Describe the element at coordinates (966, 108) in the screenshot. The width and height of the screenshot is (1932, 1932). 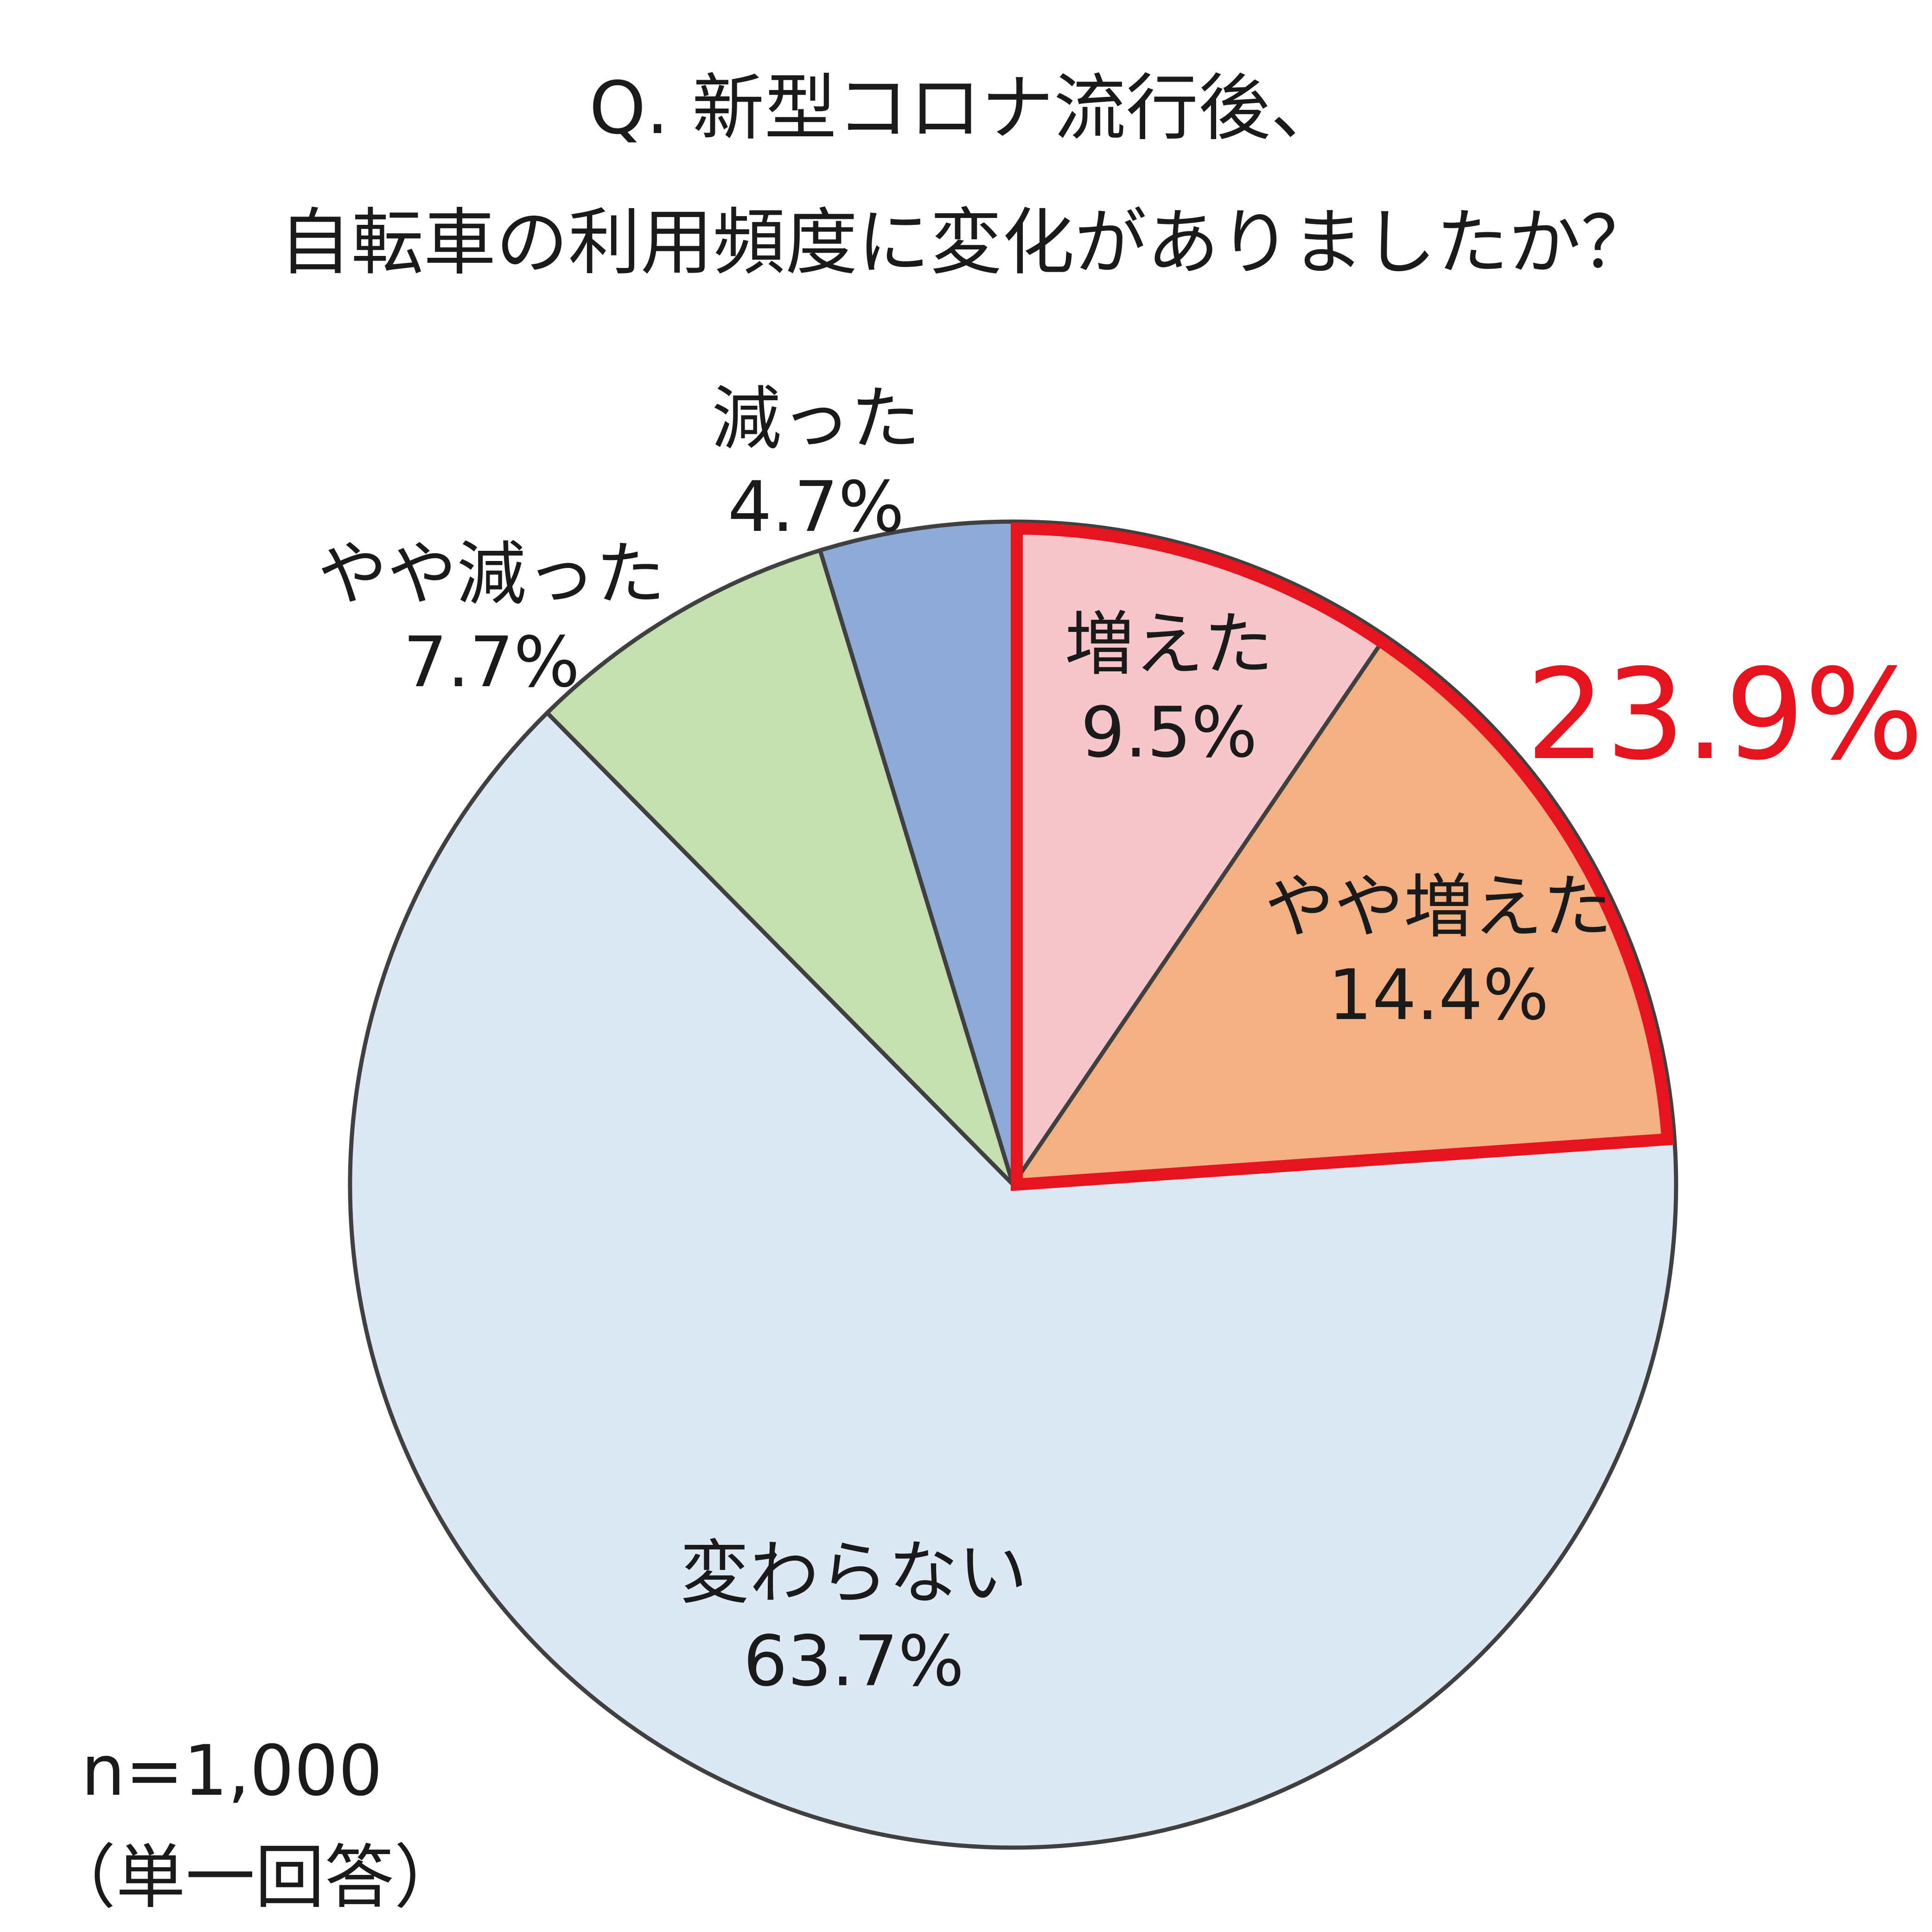
I see `chart-title-line-1: Q. 新型コロナ流行後、` at that location.